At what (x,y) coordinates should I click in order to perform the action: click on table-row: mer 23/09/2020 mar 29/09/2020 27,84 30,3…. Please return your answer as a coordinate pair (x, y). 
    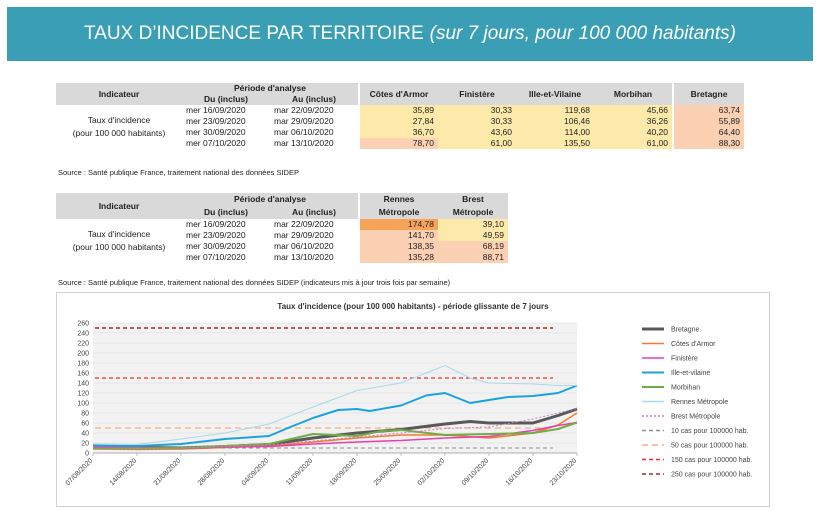
    Looking at the image, I should click on (400, 121).